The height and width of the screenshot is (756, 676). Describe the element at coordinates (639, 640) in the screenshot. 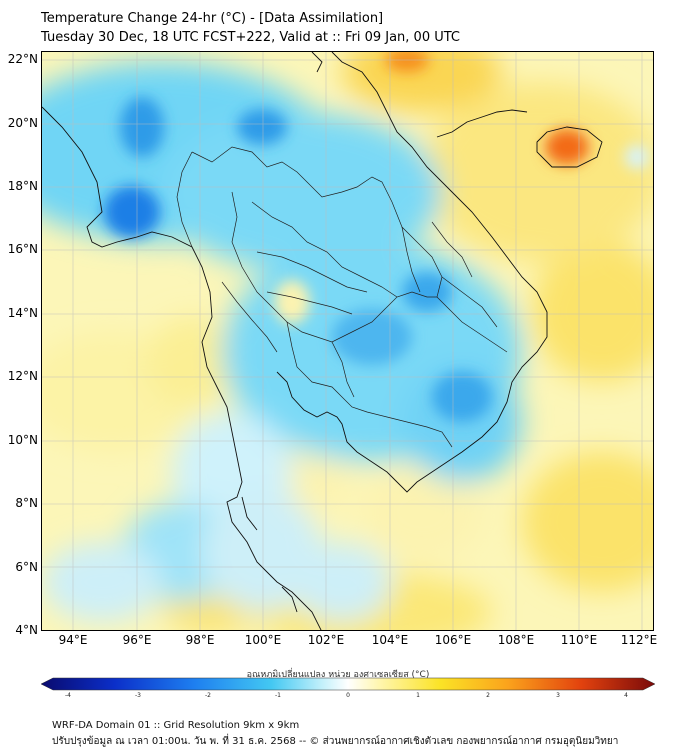

I see `lon-label-112e: 112°E` at that location.